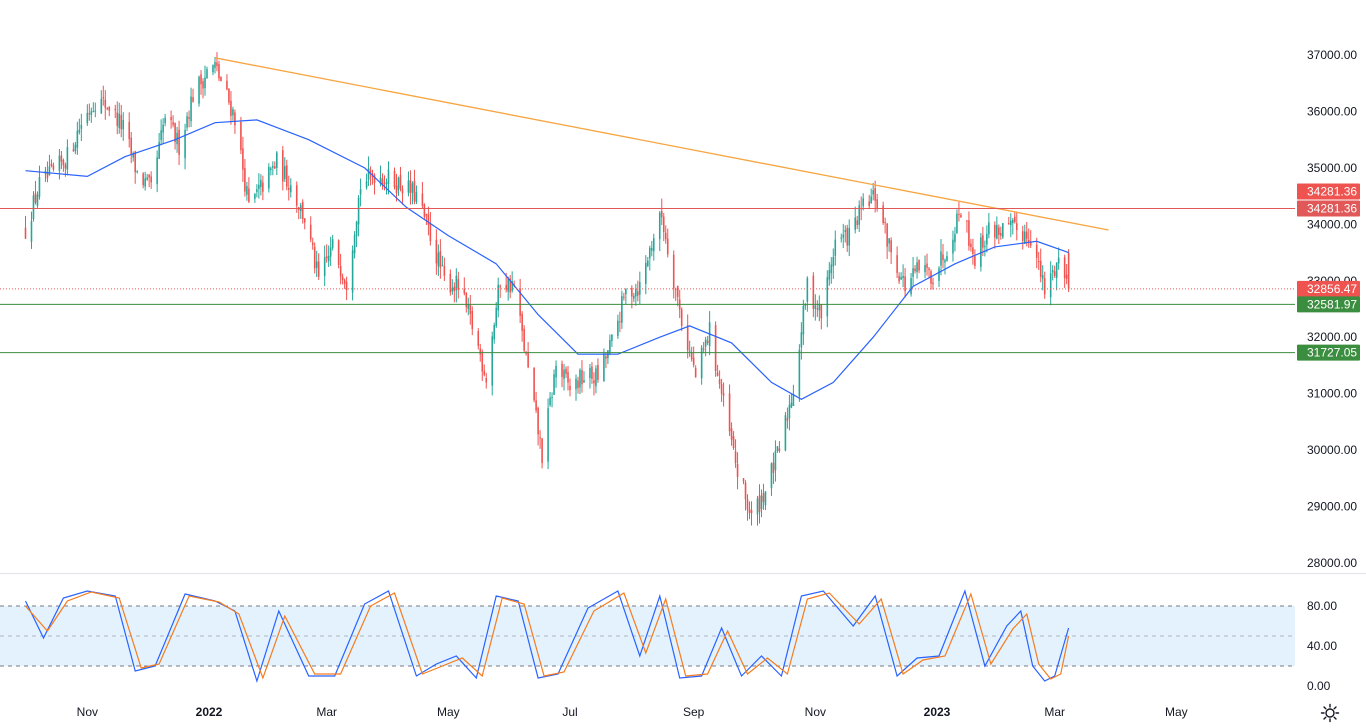 The image size is (1366, 728). I want to click on price-tick-label: 37000.00, so click(1332, 55).